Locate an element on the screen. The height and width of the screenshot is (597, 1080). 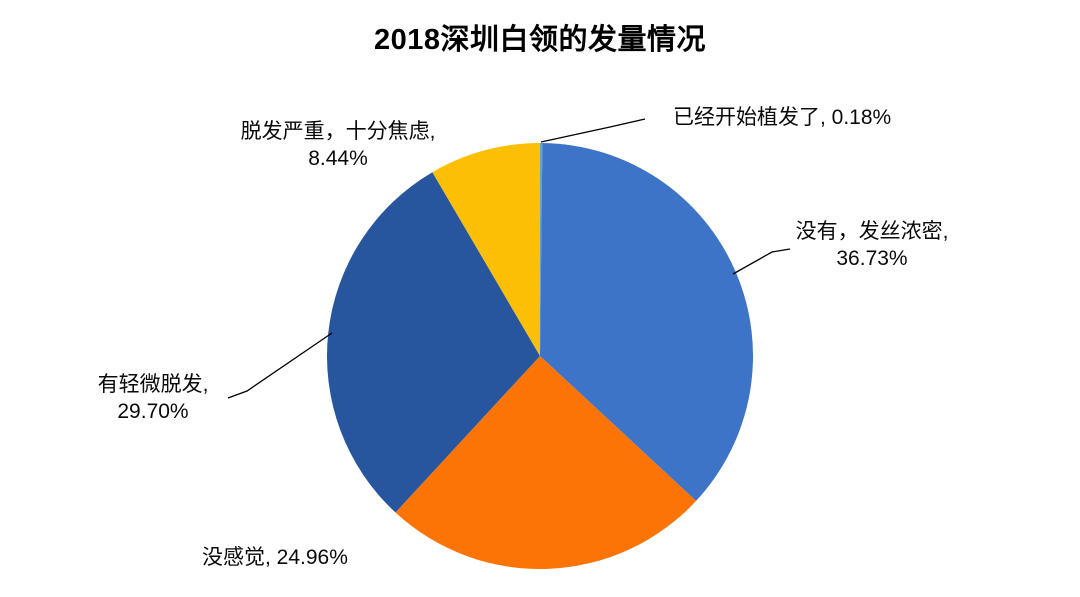
slice-label-slight-hair-loss: 有轻微脱发, 29.70% is located at coordinates (153, 398).